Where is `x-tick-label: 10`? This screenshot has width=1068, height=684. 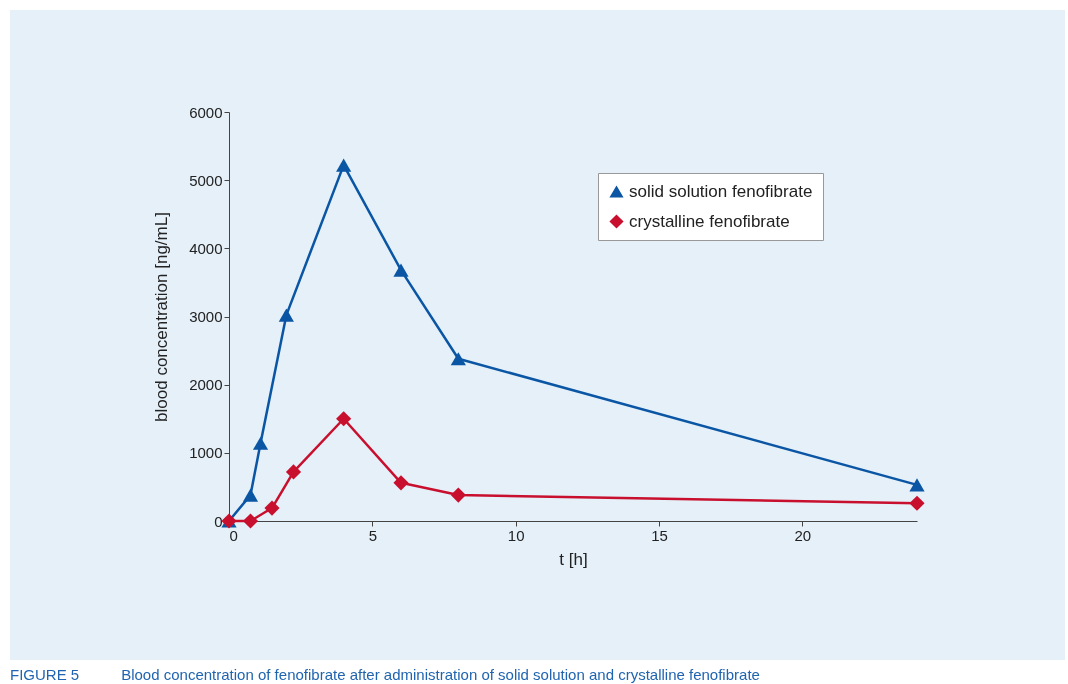
x-tick-label: 10 is located at coordinates (516, 535).